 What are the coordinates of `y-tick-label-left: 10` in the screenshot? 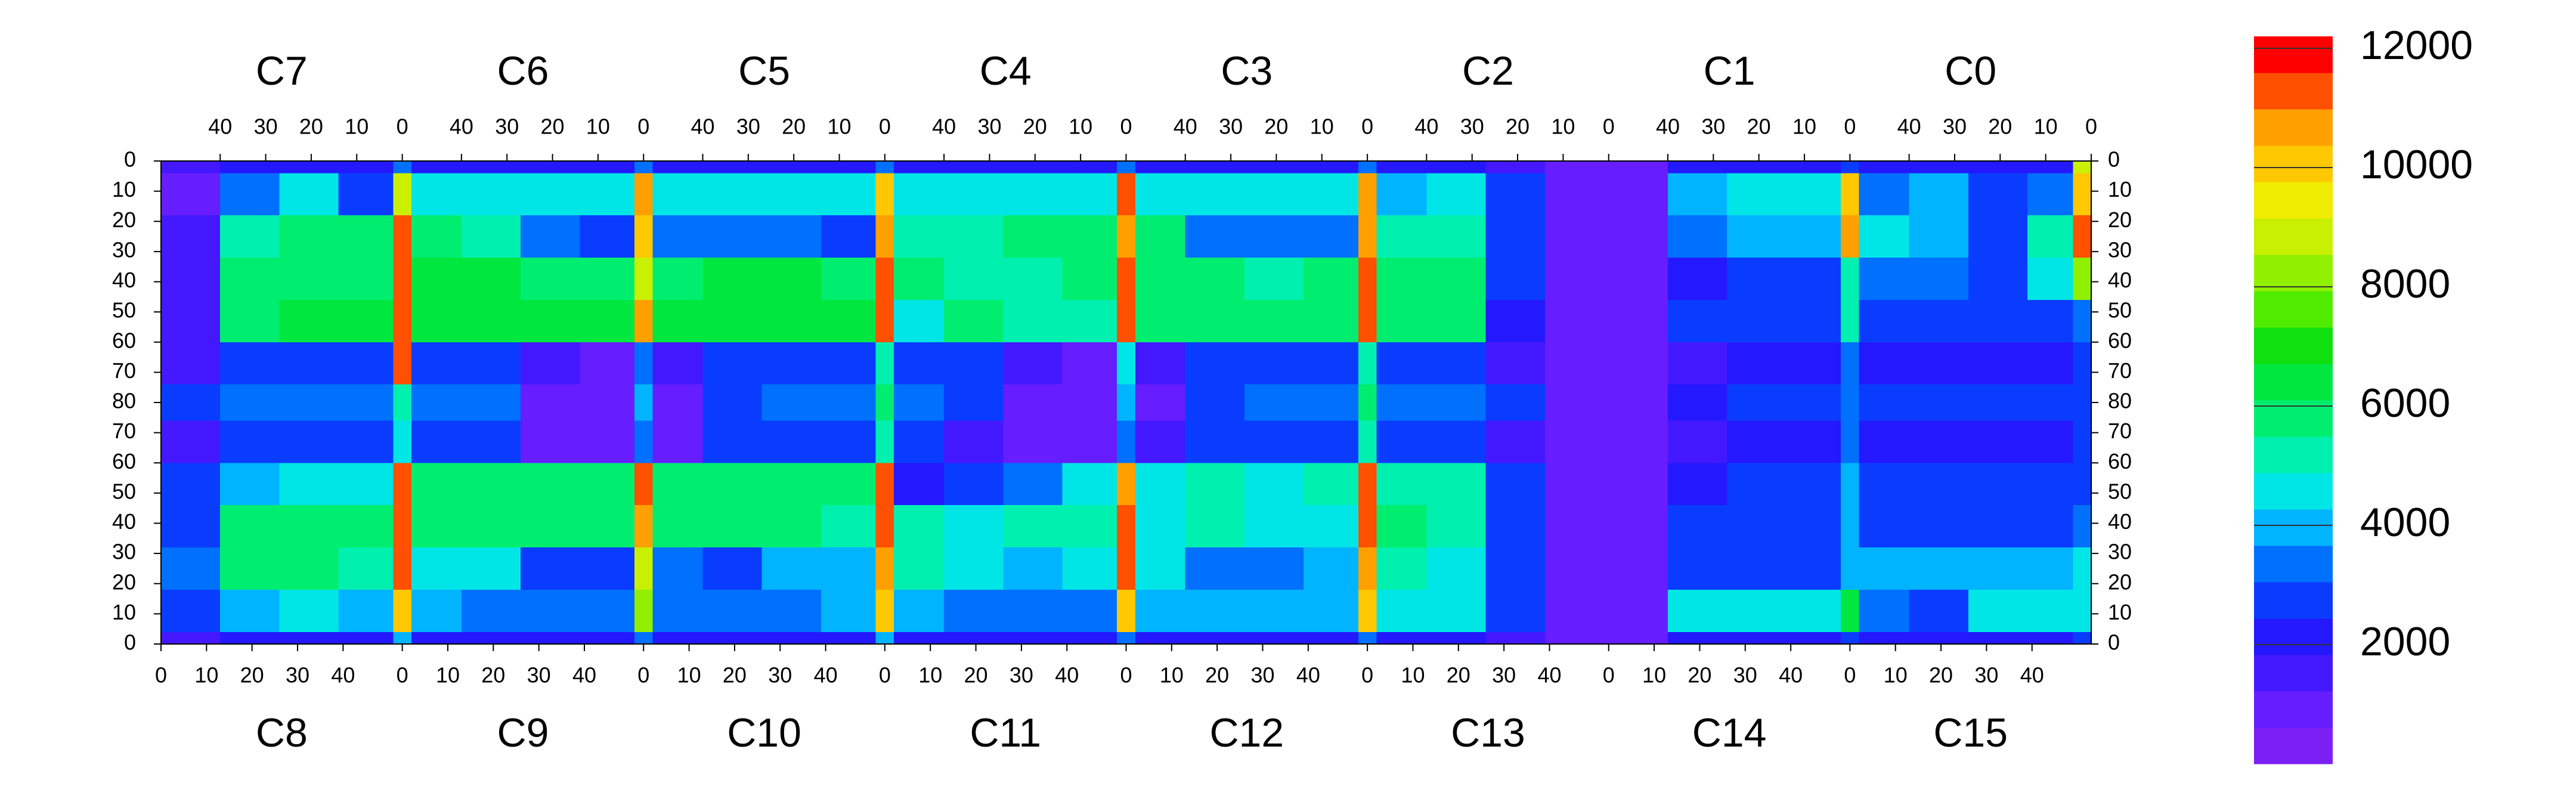 It's located at (124, 189).